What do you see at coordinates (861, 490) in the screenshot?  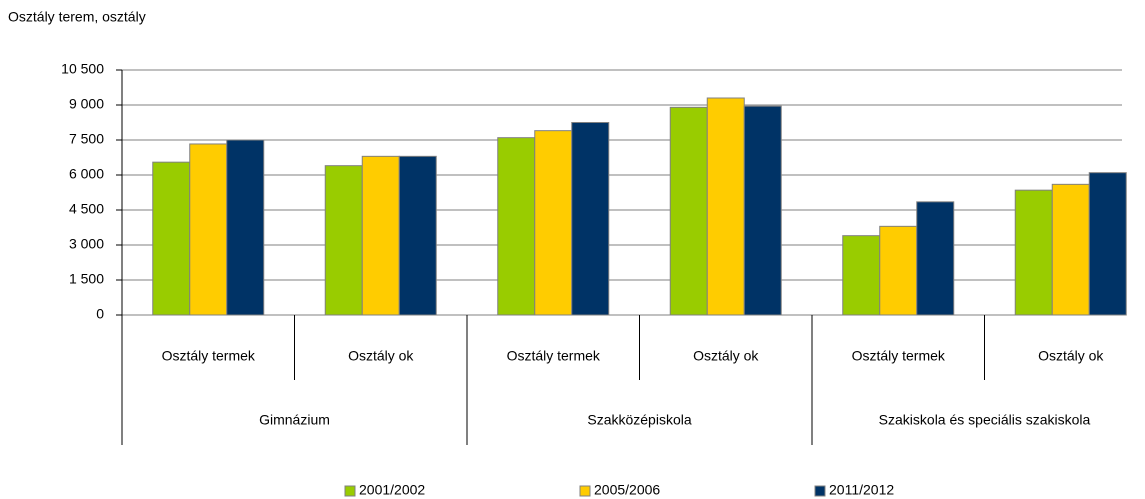 I see `legend-label: 2011/2012` at bounding box center [861, 490].